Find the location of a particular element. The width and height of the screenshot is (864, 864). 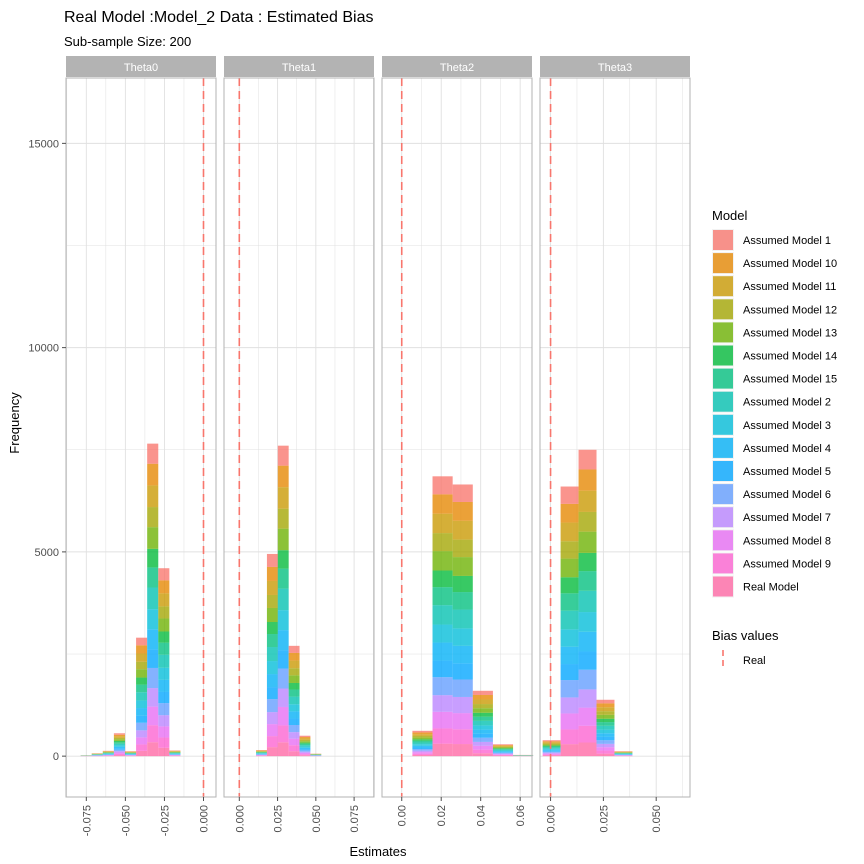

y-tick-label: 15000 is located at coordinates (43, 144).